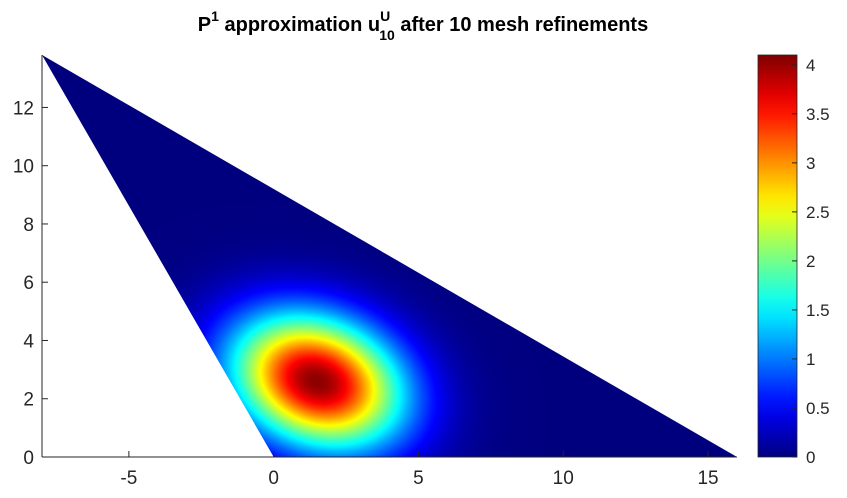 This screenshot has height=498, width=847. I want to click on y-axis: 0 2 4 6 8 10 12, so click(30, 262).